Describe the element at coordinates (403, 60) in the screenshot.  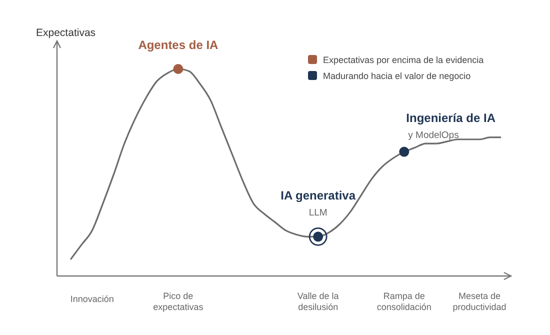
I see `legend-label: Expectativas por encima de la evidencia` at that location.